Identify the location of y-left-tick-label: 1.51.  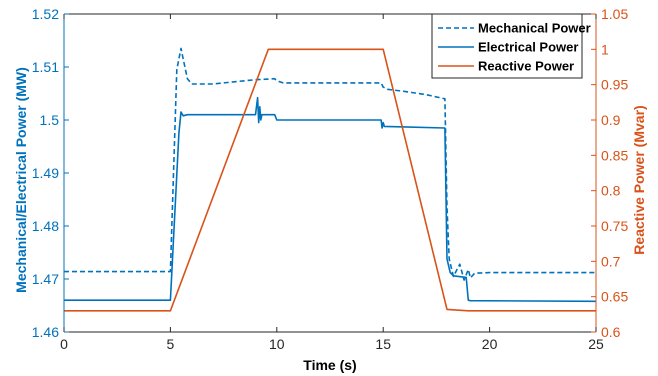
(45, 67).